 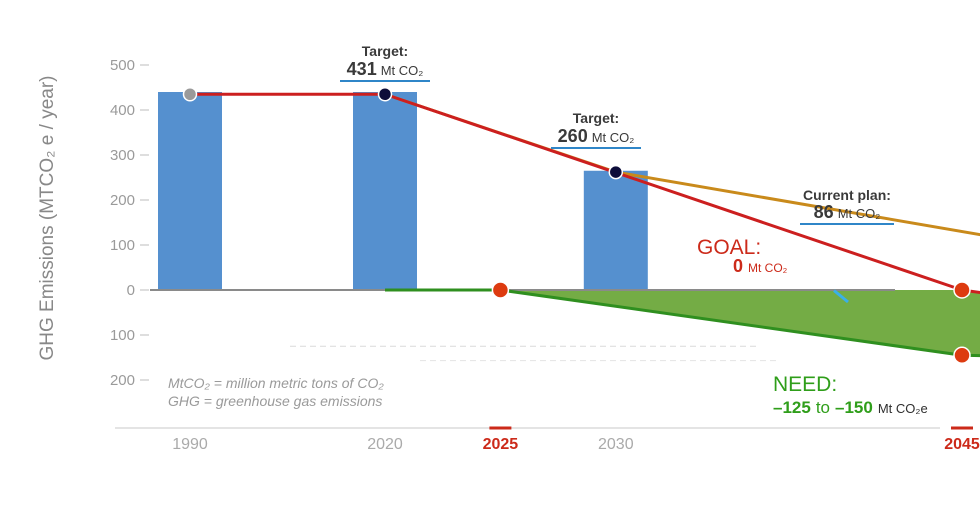 I want to click on zero-line-layer, so click(x=522, y=296).